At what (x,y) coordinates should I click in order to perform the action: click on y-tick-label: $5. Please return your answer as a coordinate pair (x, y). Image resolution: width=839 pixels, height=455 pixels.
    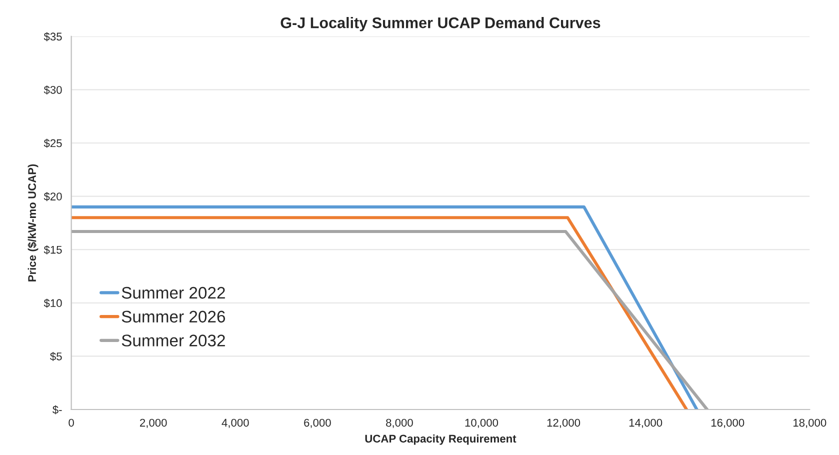
    Looking at the image, I should click on (56, 356).